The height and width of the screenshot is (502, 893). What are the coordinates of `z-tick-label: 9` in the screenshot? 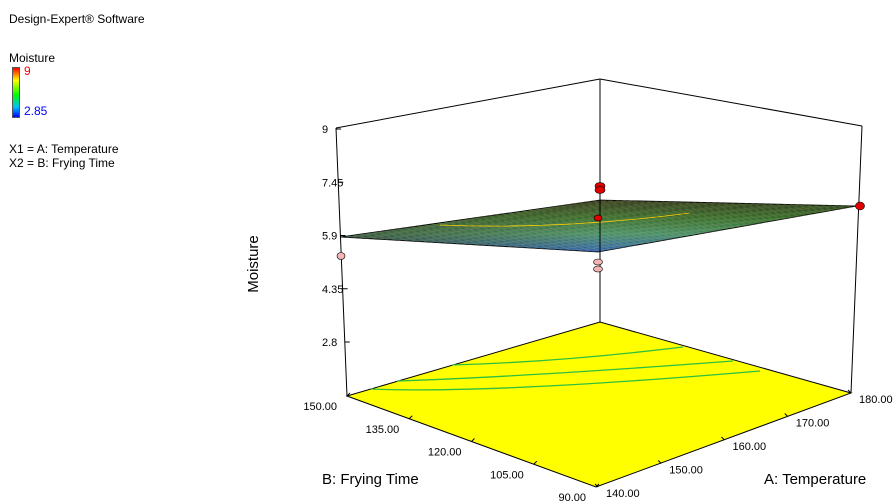 It's located at (325, 130).